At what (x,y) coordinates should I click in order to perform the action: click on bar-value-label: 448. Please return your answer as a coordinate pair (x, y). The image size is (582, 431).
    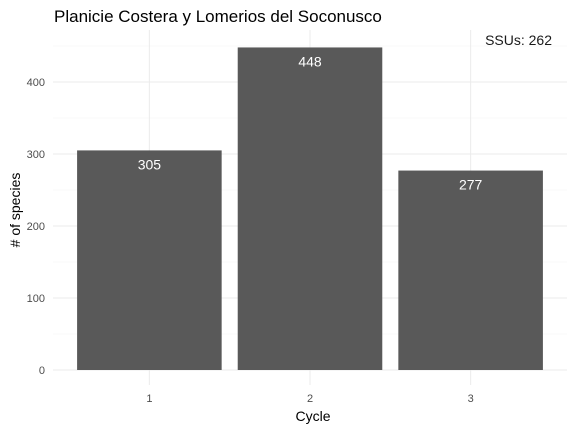
    Looking at the image, I should click on (310, 61).